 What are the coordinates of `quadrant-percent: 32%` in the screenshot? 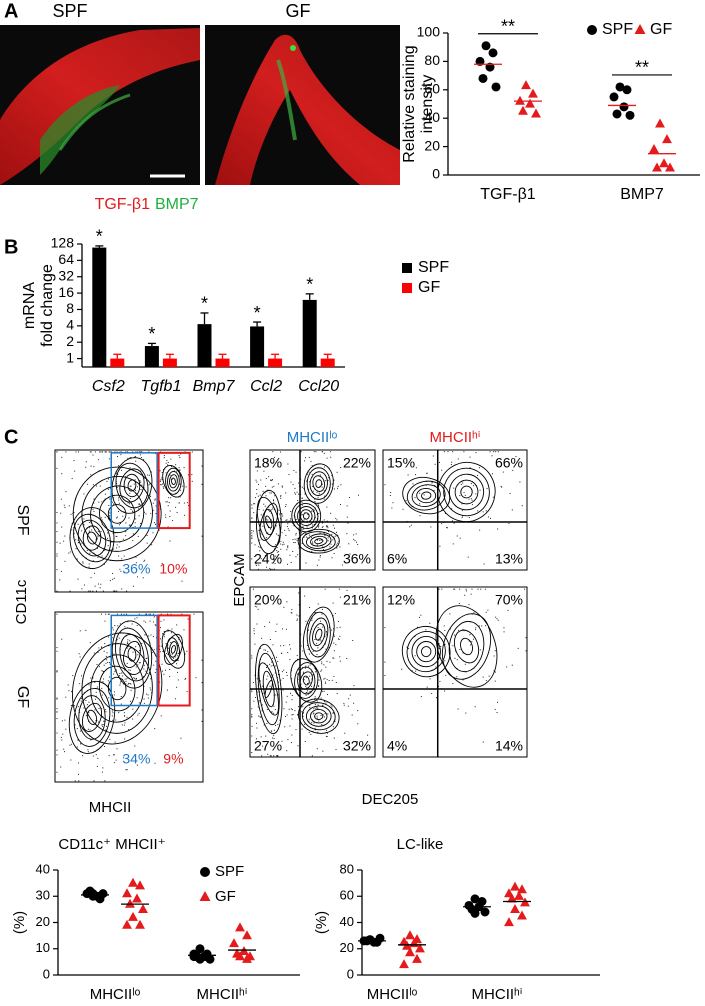 It's located at (357, 746).